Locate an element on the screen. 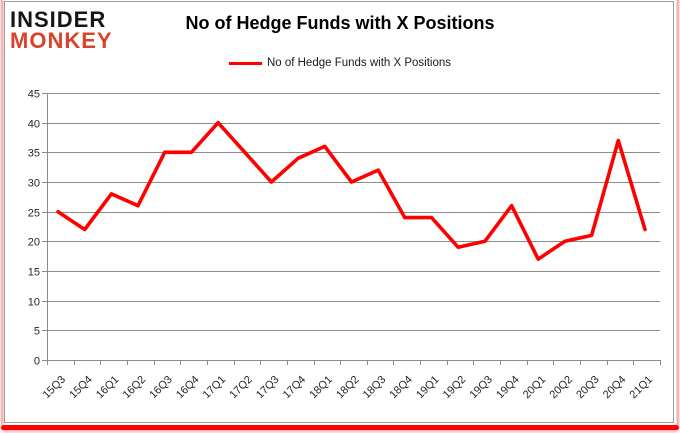 This screenshot has height=433, width=680. y-axis-label: 0 is located at coordinates (37, 362).